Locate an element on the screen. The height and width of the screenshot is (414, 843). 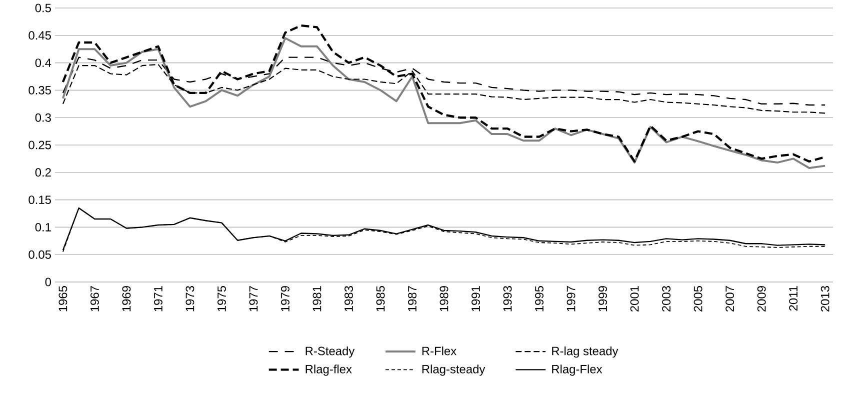
y-tick-label: 0.1 is located at coordinates (43, 227).